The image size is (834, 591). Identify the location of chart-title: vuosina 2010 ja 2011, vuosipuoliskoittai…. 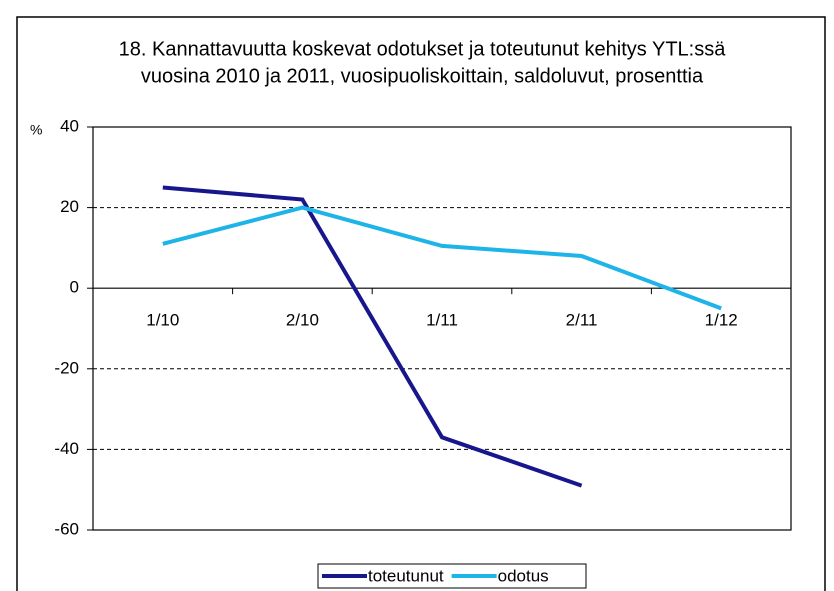
(422, 76).